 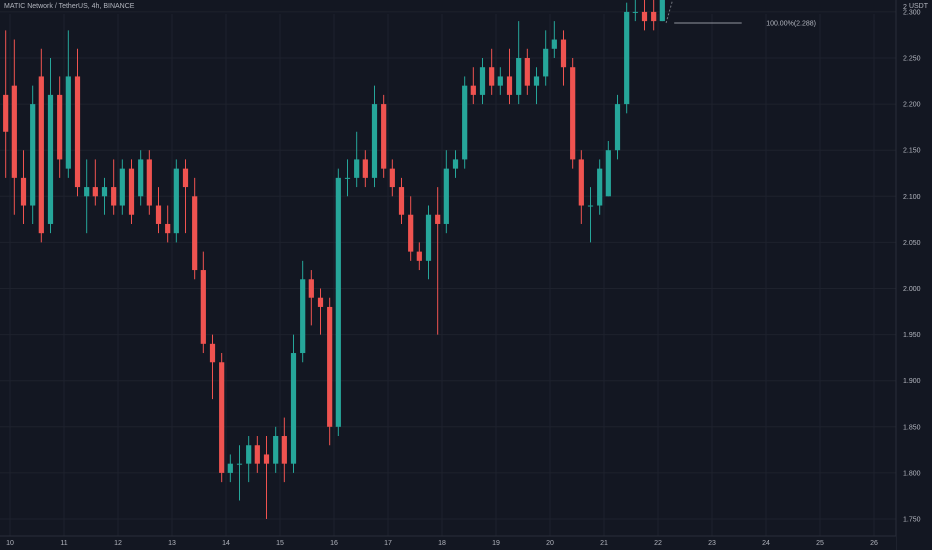 I want to click on time-axis-bg, so click(x=448, y=543).